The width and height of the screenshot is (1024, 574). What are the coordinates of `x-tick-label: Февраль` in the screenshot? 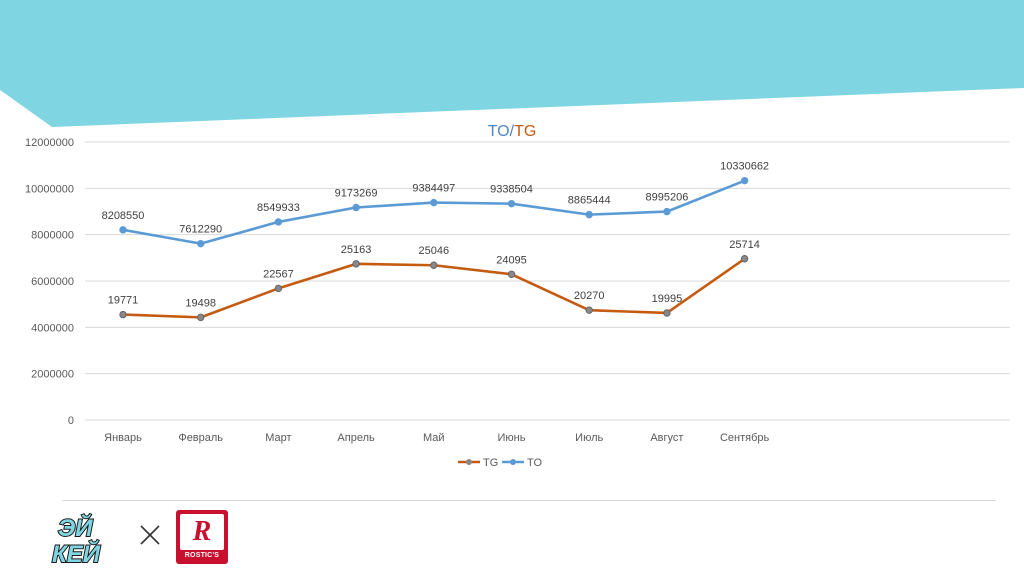 It's located at (200, 438).